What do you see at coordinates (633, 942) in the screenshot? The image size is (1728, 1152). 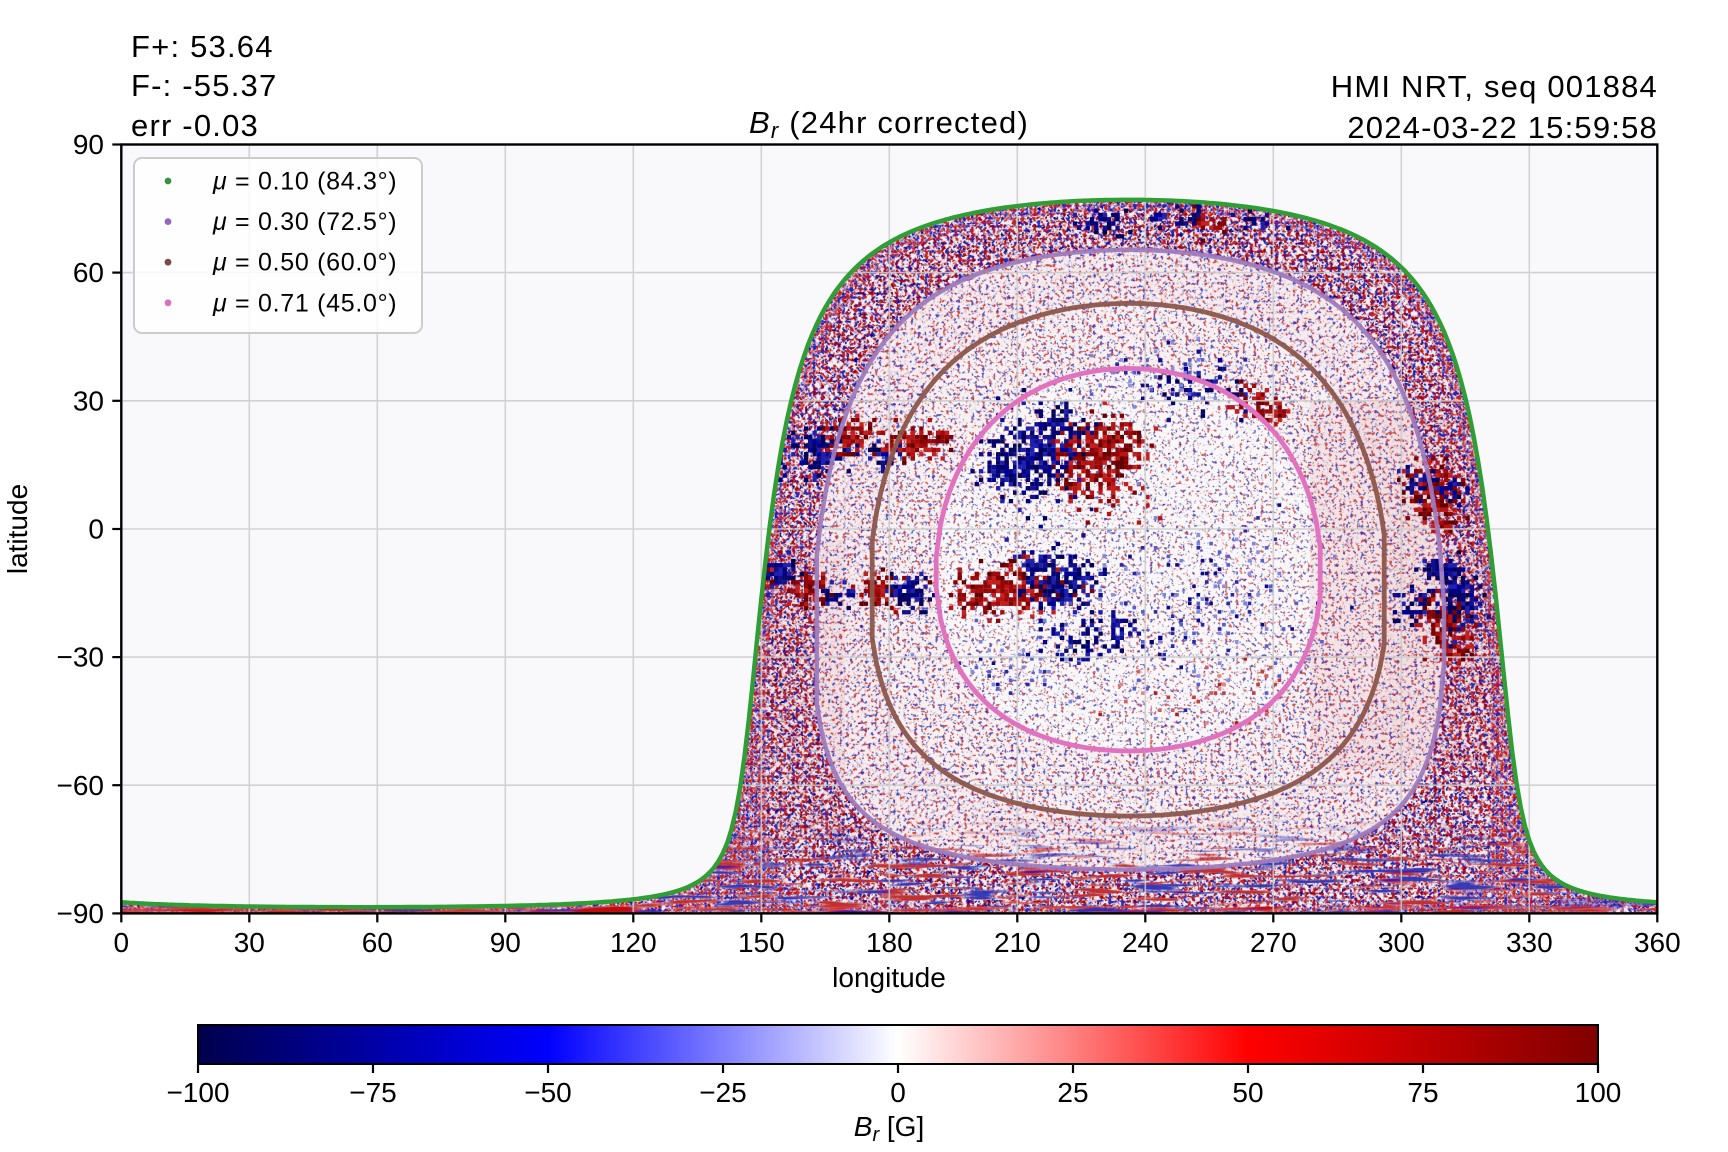 I see `svg-text: 120` at bounding box center [633, 942].